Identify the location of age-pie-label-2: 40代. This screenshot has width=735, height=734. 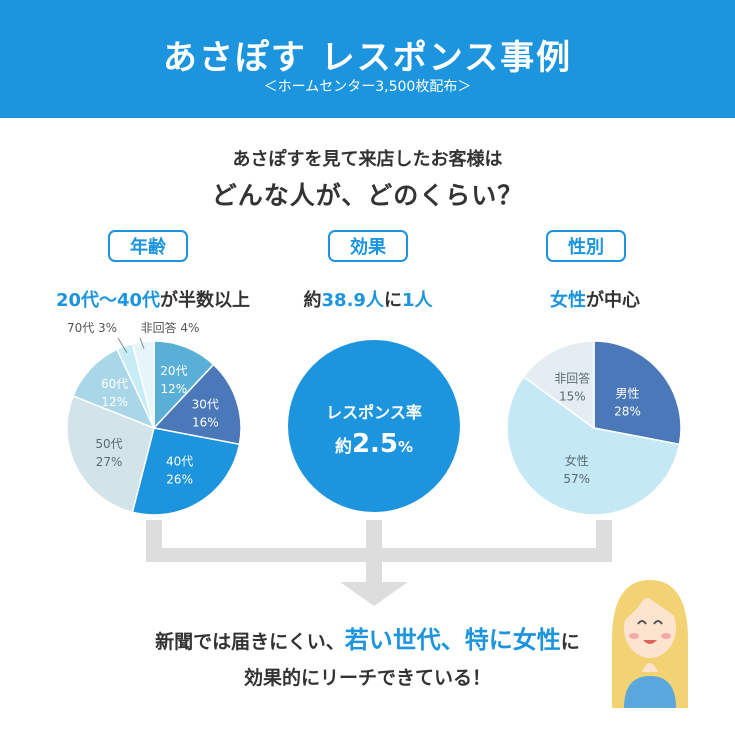
(179, 461).